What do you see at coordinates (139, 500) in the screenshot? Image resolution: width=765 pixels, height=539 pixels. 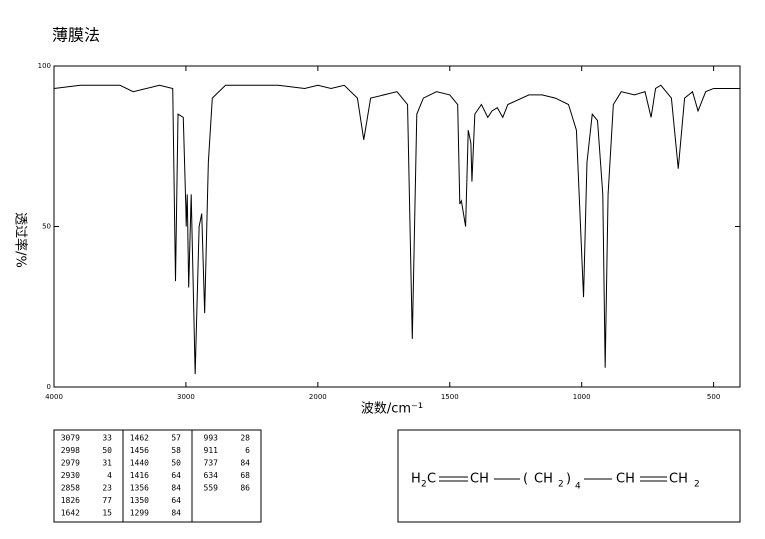 I see `wavenumber: 1350` at bounding box center [139, 500].